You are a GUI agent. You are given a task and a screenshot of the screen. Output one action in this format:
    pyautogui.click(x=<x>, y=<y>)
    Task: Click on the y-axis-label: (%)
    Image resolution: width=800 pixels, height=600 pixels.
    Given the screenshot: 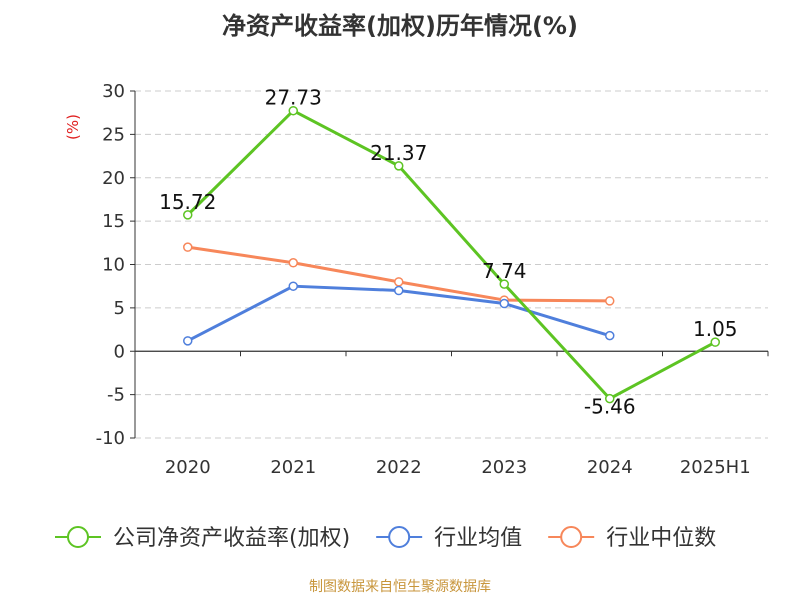 What is the action you would take?
    pyautogui.click(x=73, y=127)
    